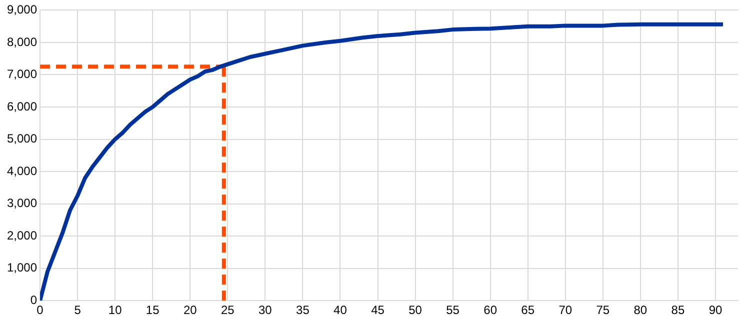 The image size is (744, 323). I want to click on x-tick-label: 70, so click(565, 310).